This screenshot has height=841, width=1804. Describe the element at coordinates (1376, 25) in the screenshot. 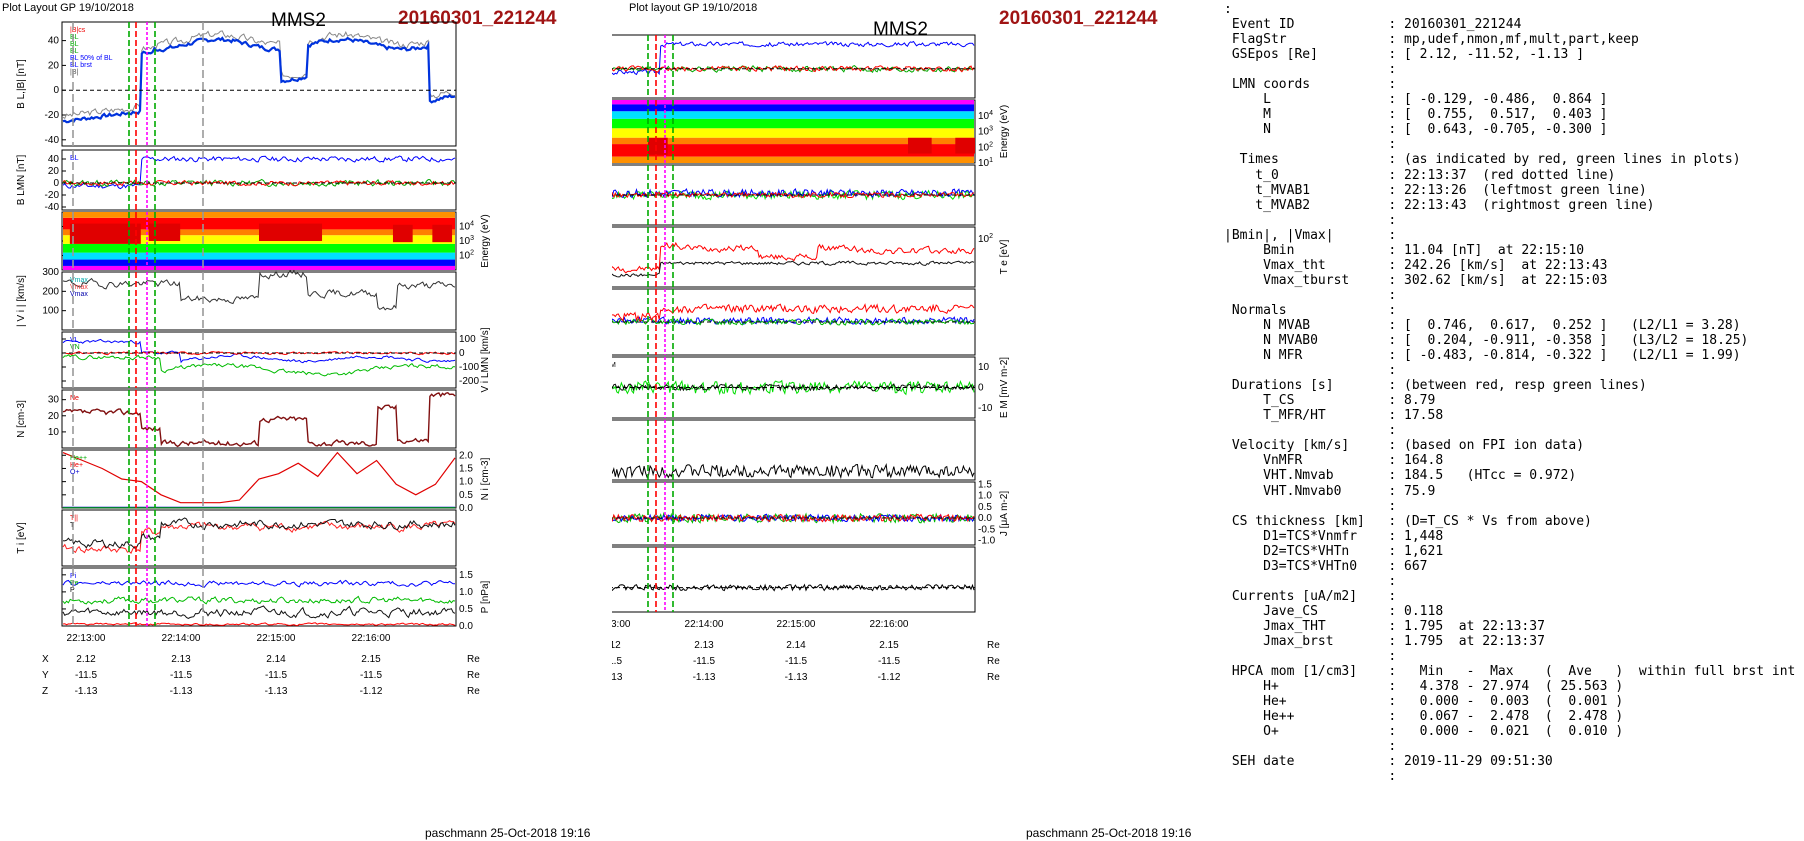

I see `info-line: Event ID : 20160301_221244` at that location.